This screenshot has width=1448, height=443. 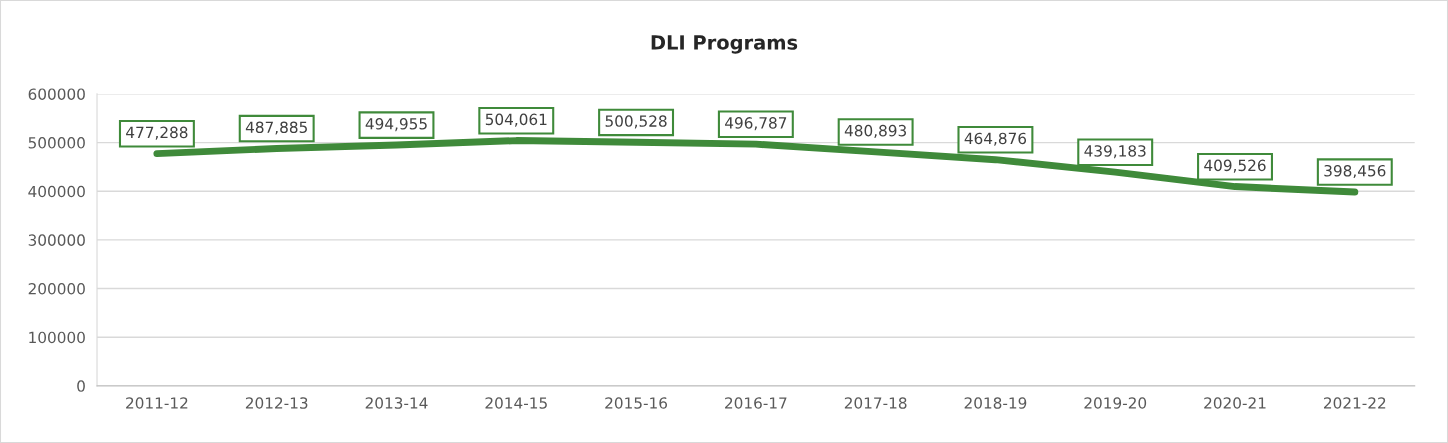 What do you see at coordinates (56, 240) in the screenshot?
I see `y-tick-label: 300000` at bounding box center [56, 240].